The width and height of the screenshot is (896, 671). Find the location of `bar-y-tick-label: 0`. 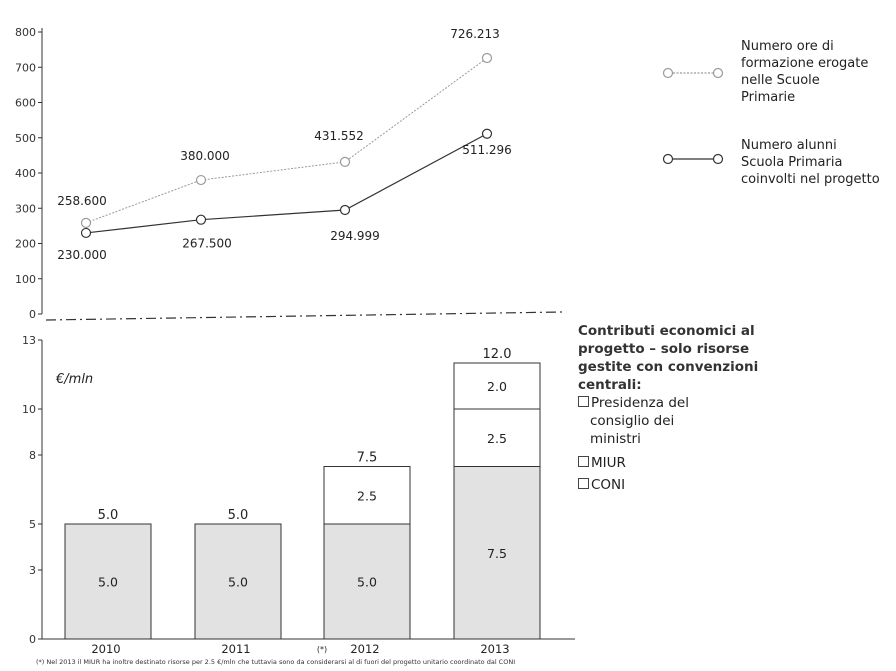

bar-y-tick-label: 0 is located at coordinates (32, 639).